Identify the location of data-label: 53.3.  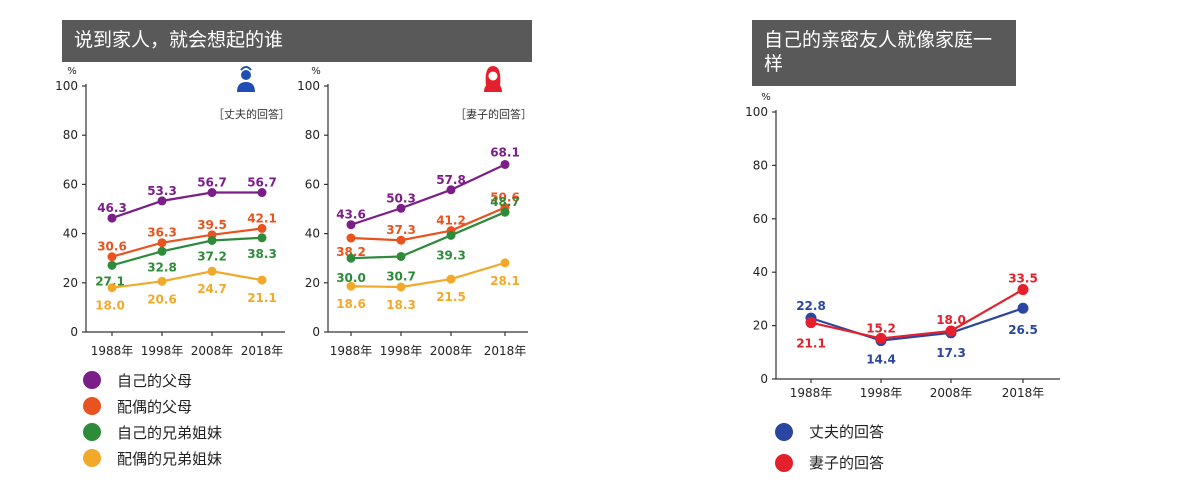
(162, 191).